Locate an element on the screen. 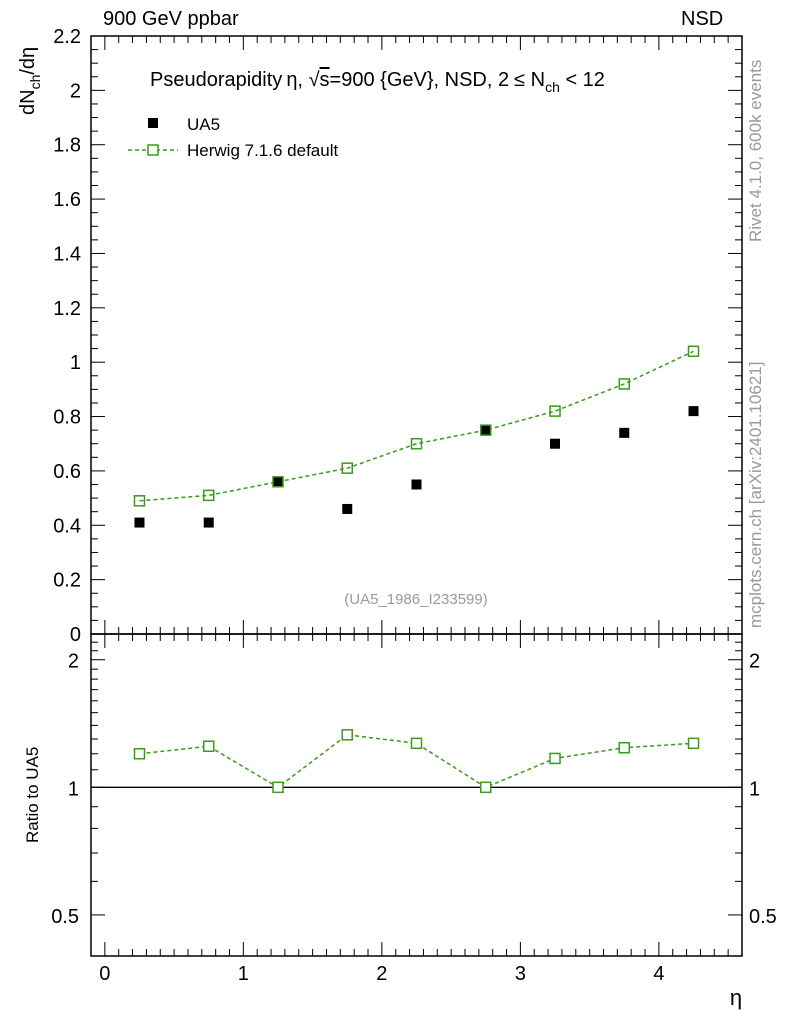 This screenshot has width=786, height=1024. ratio-tick-label: 1 is located at coordinates (73, 789).